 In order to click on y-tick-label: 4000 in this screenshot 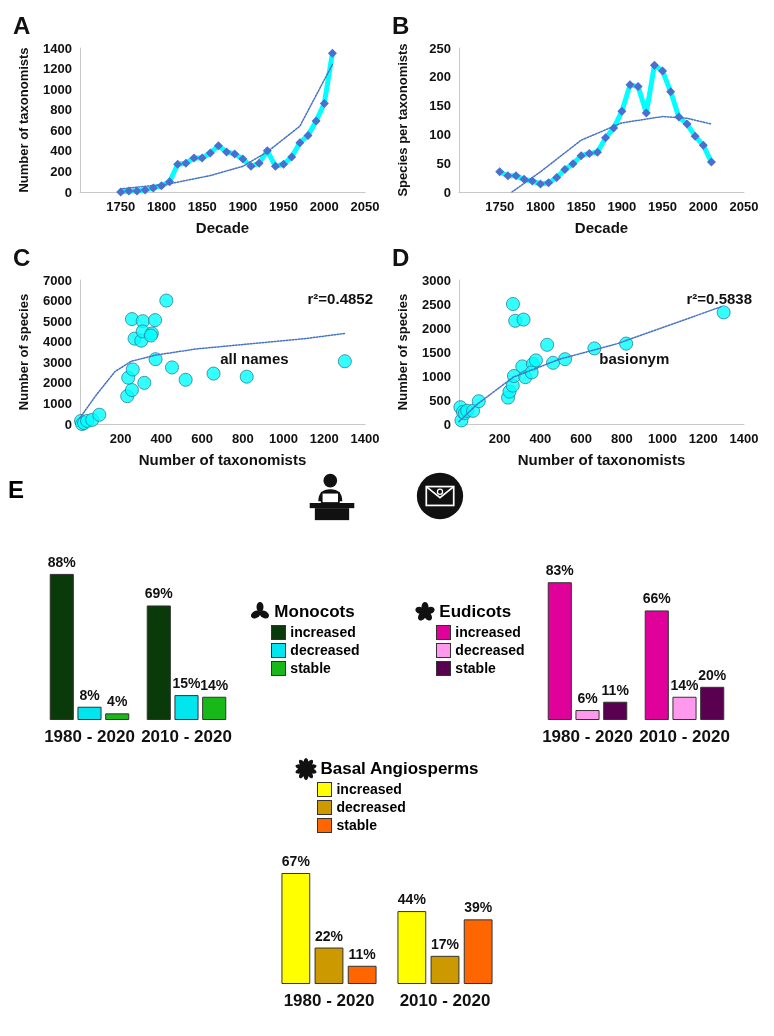, I will do `click(57, 342)`.